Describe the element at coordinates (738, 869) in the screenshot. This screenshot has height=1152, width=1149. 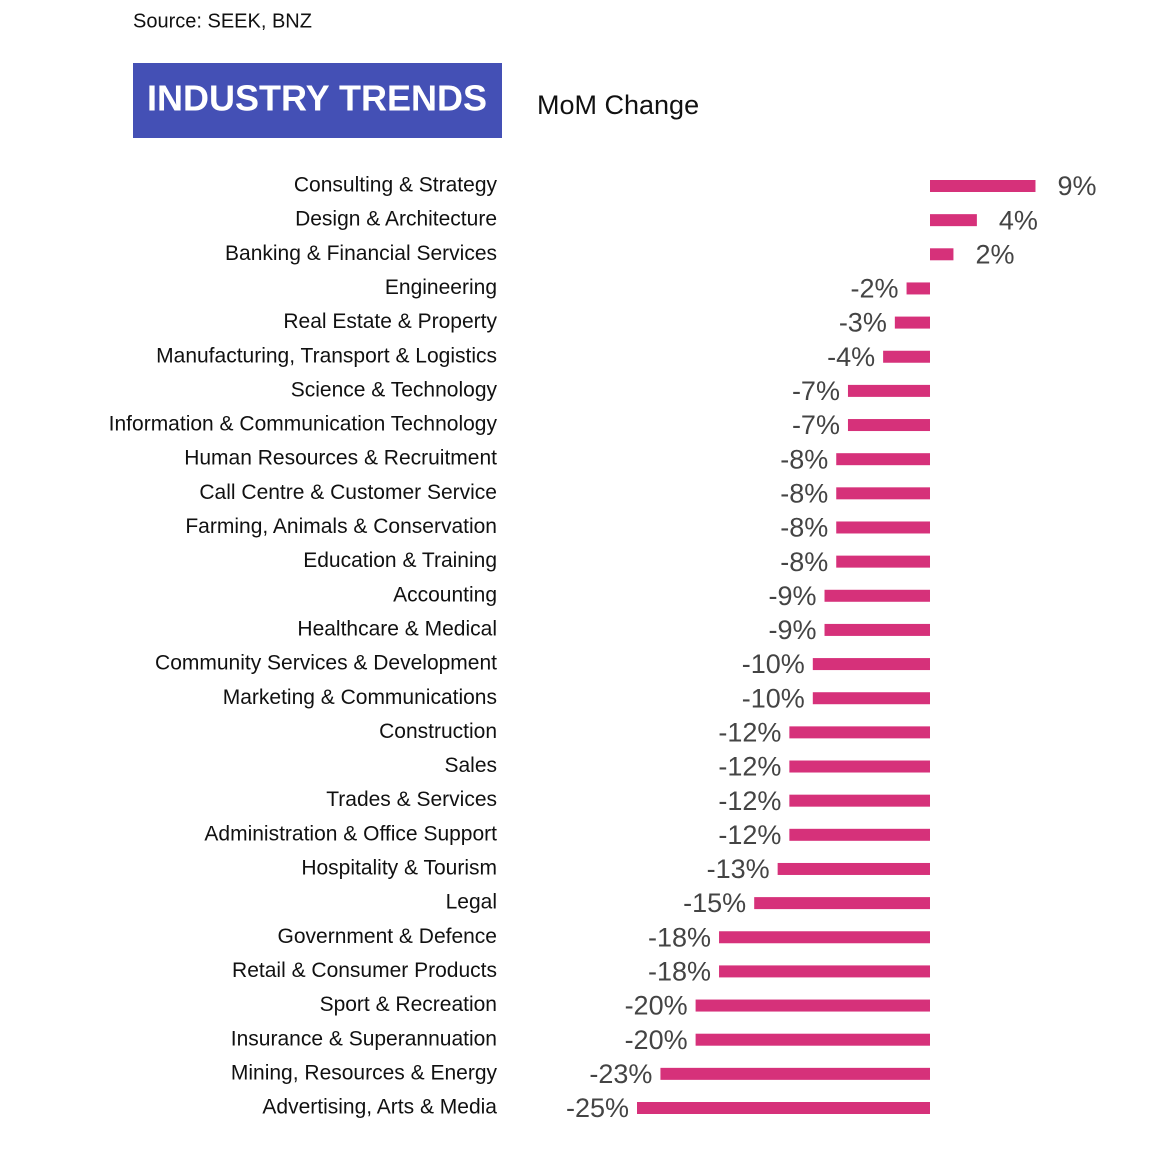
I see `value-label: -13%` at that location.